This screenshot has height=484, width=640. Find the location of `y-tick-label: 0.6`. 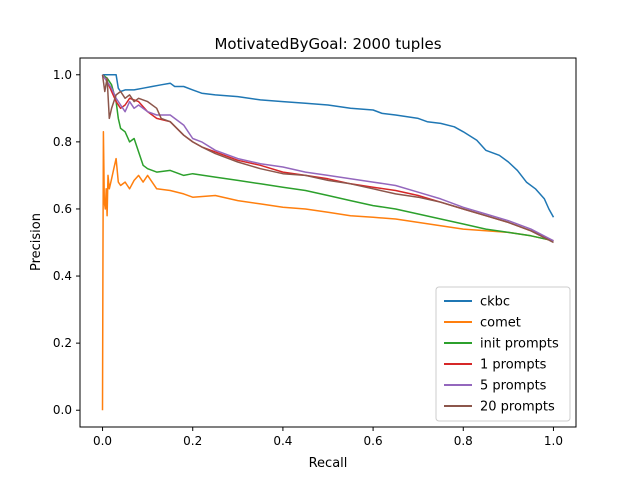

y-tick-label: 0.6 is located at coordinates (62, 209).